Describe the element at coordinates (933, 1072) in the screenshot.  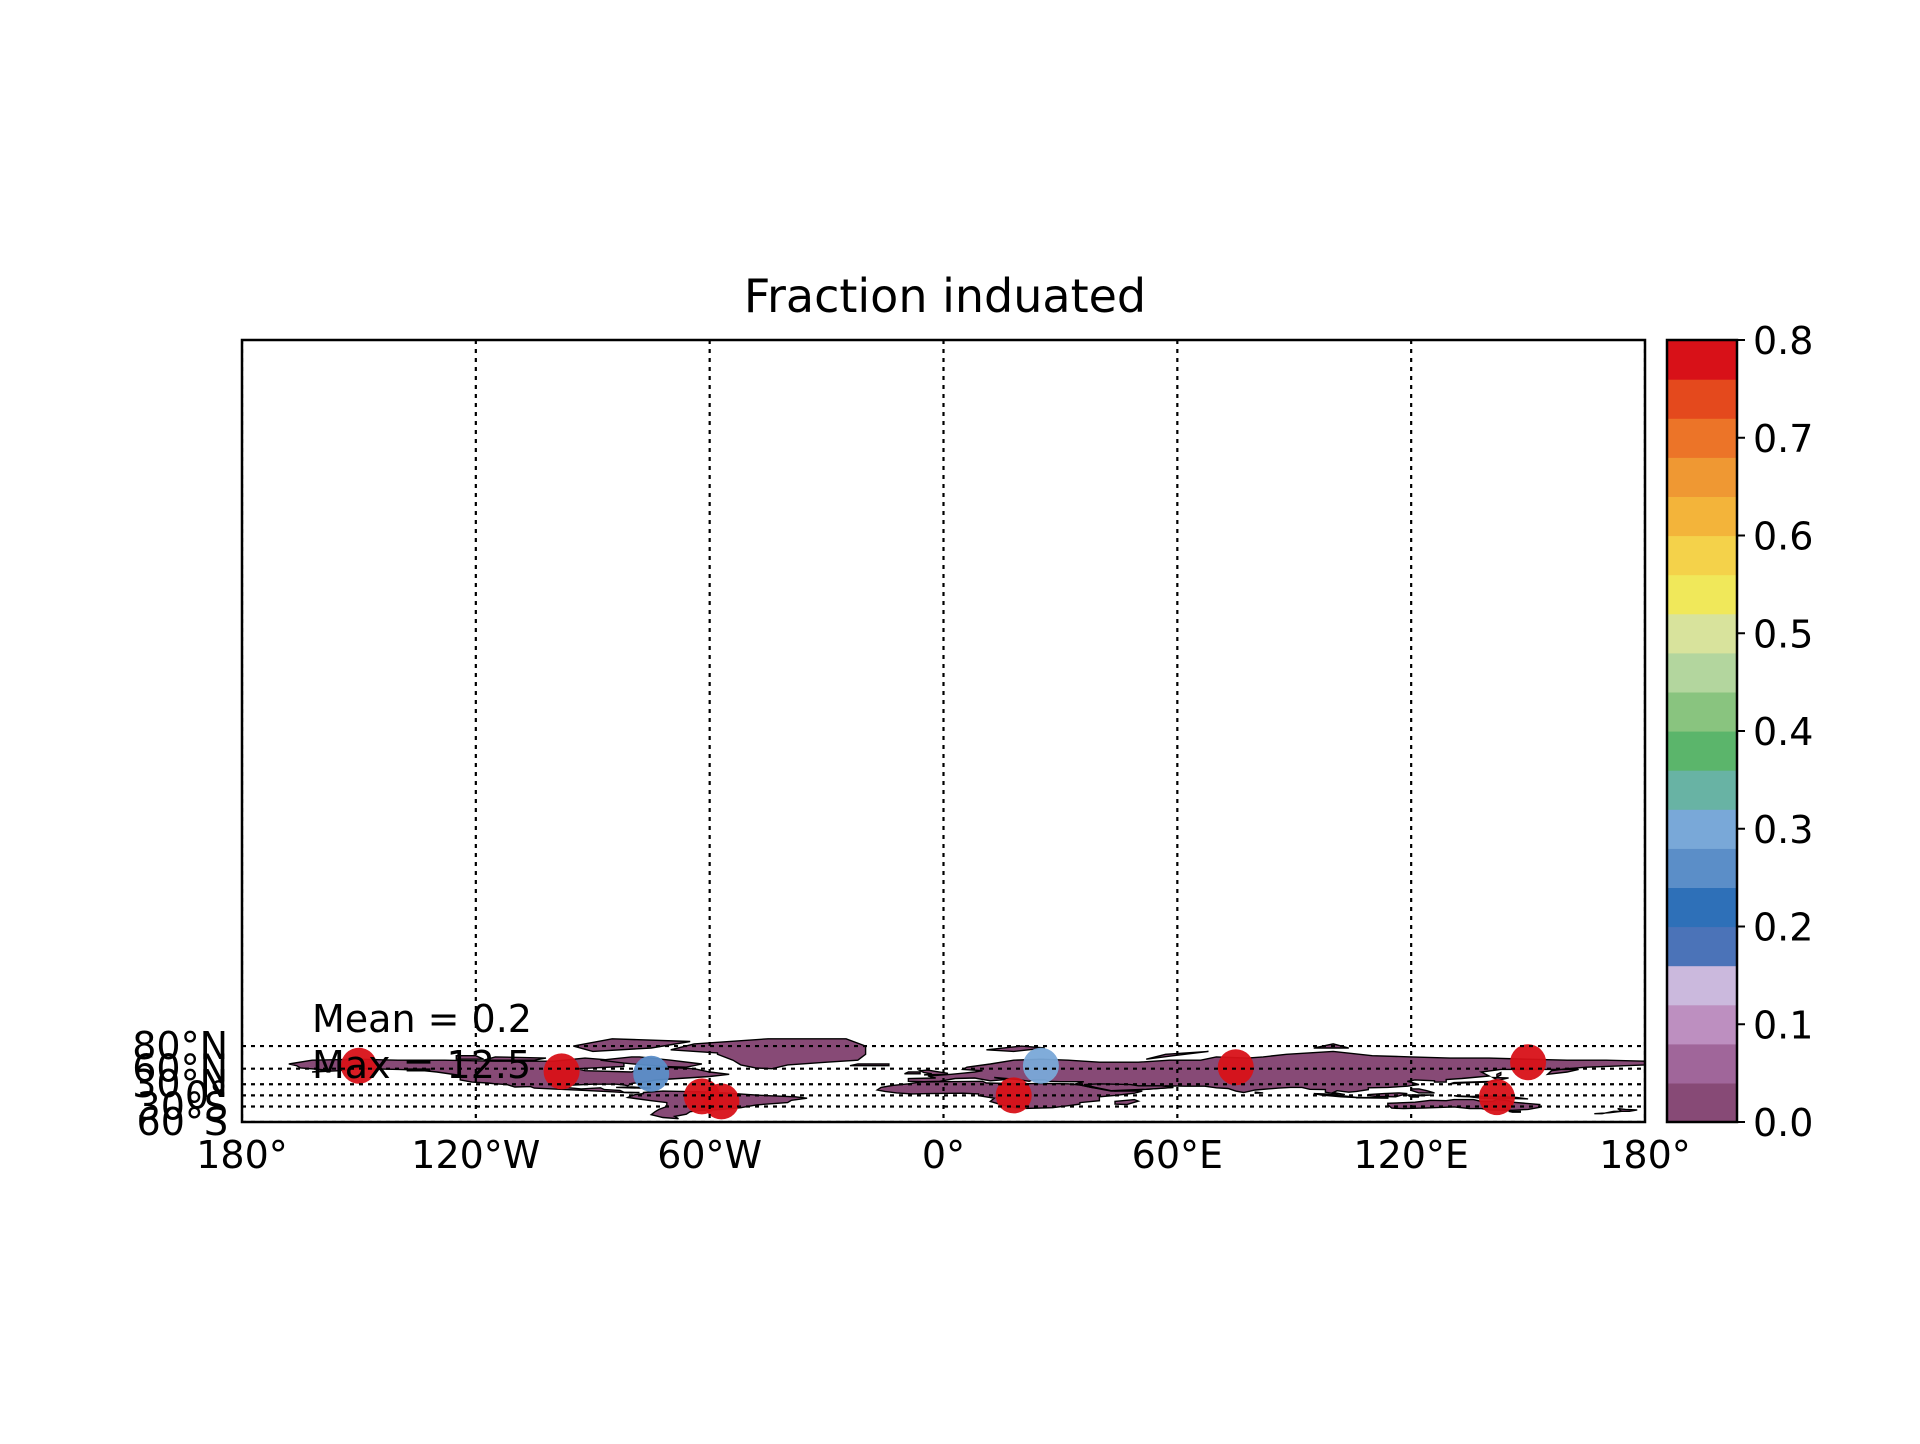
I see `landmass-great-britain` at that location.